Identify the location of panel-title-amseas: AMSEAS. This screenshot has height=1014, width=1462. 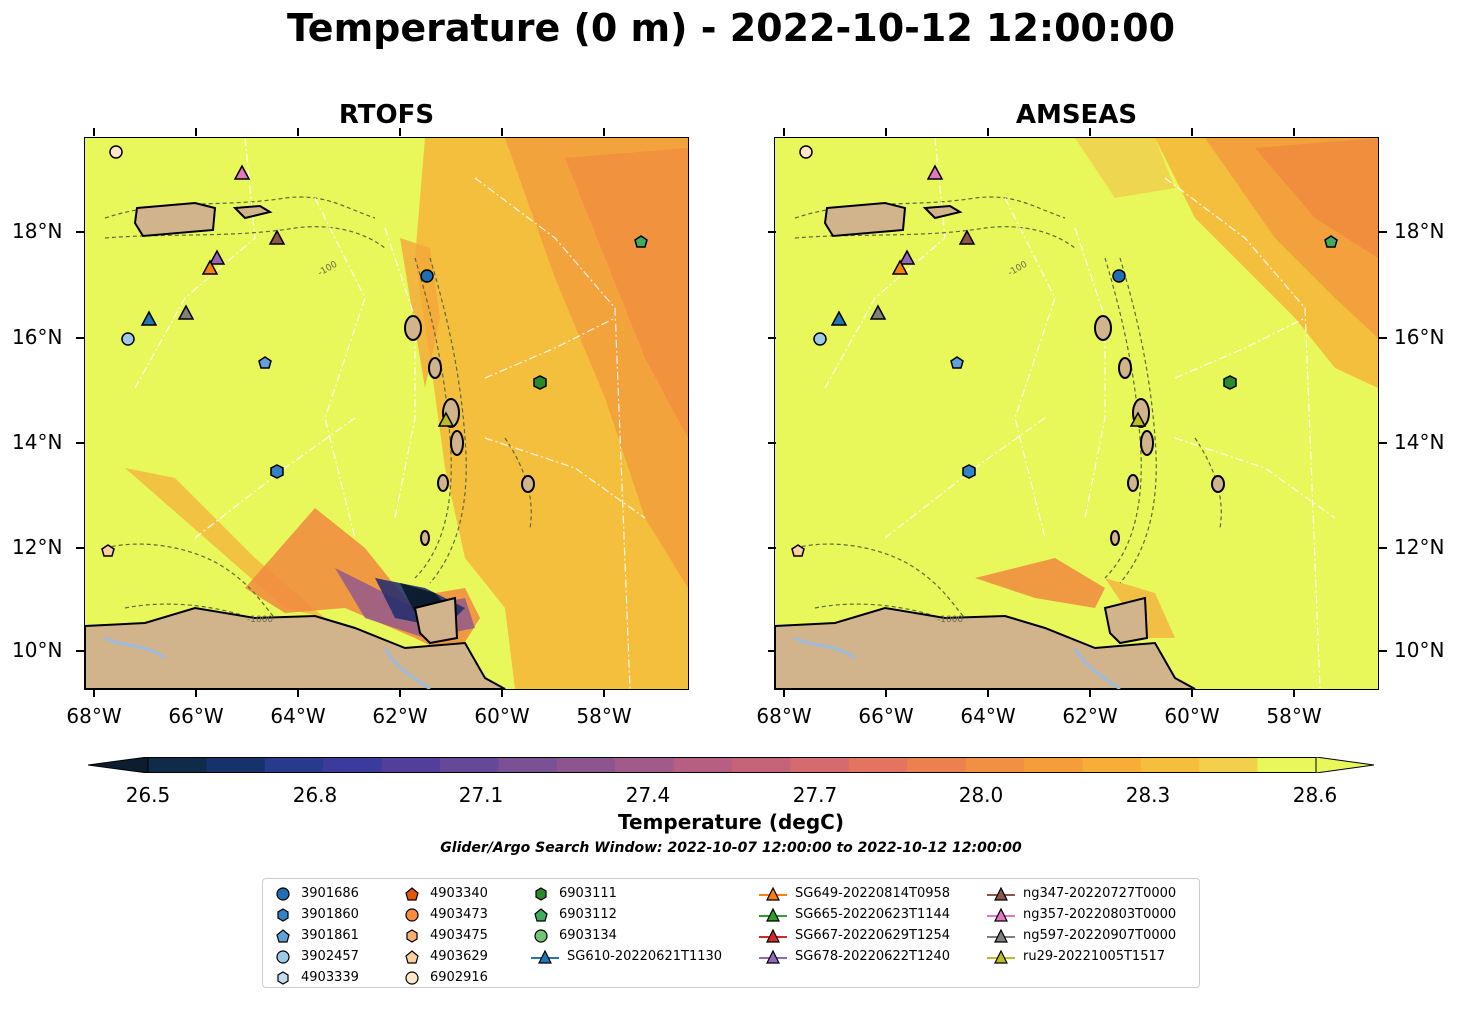
(1076, 115).